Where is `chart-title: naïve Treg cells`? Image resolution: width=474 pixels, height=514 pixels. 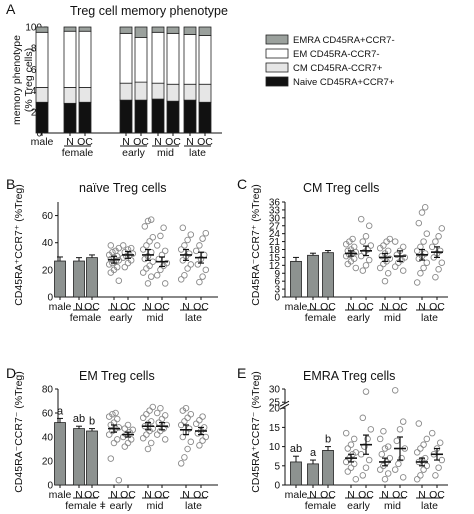 chart-title: naïve Treg cells is located at coordinates (123, 188).